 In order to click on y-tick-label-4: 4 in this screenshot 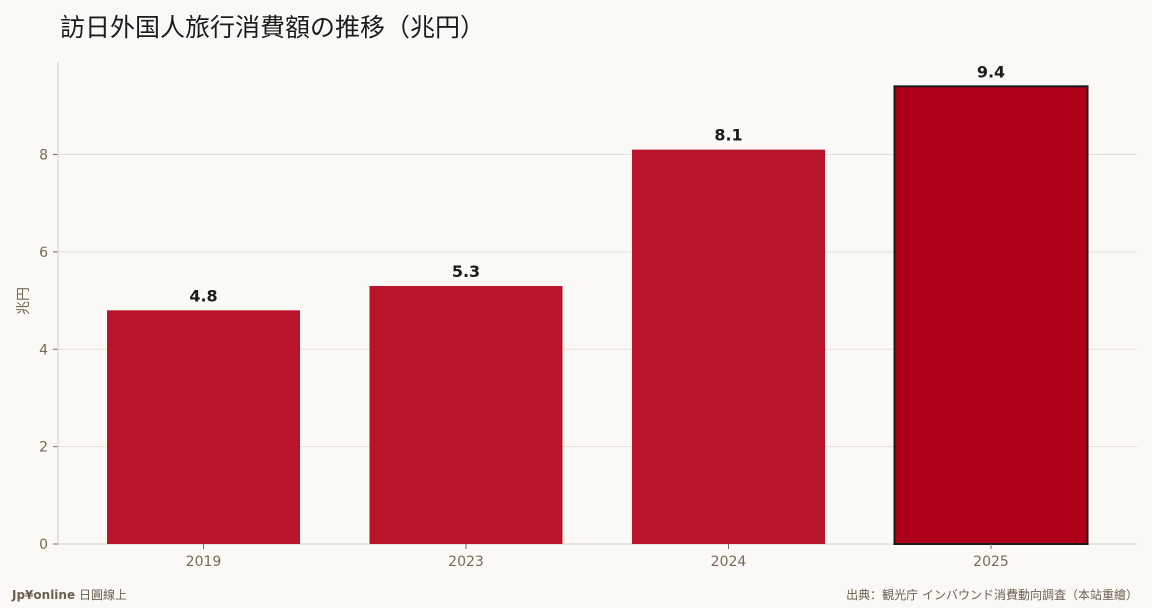, I will do `click(43, 350)`.